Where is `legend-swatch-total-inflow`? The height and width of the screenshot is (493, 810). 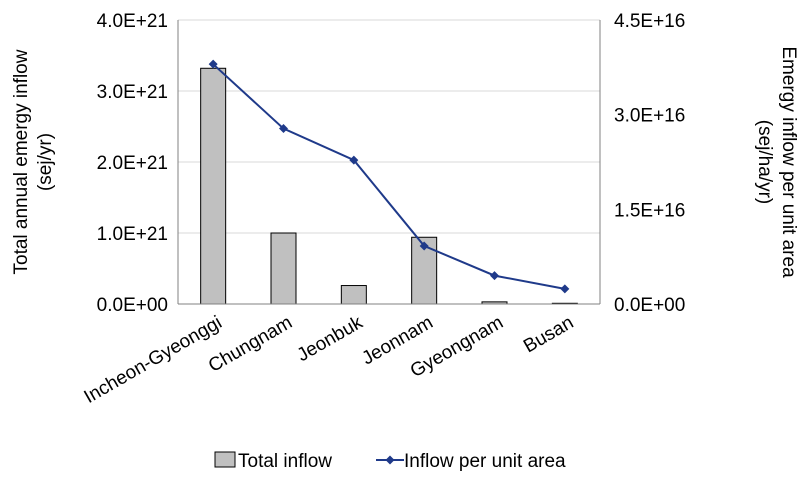
legend-swatch-total-inflow is located at coordinates (225, 459).